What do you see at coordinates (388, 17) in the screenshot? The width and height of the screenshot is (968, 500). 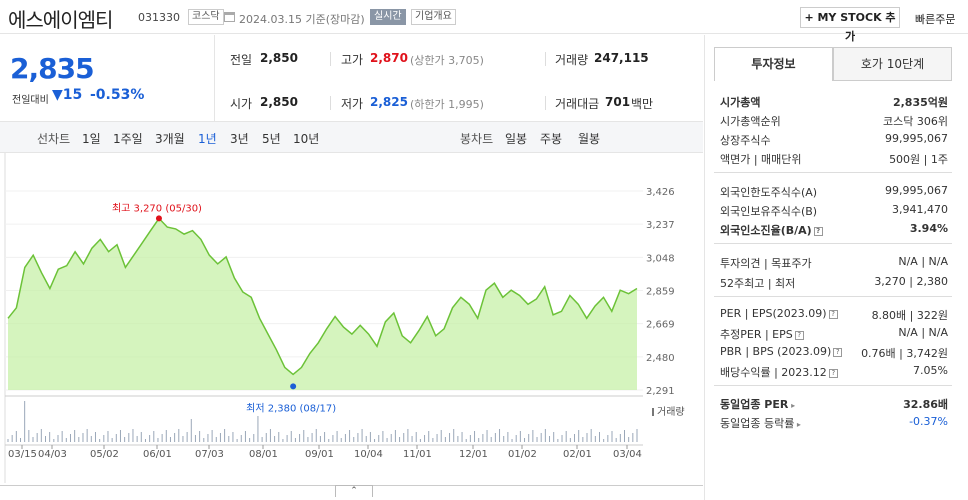 I see `realtime-badge: 실시간` at bounding box center [388, 17].